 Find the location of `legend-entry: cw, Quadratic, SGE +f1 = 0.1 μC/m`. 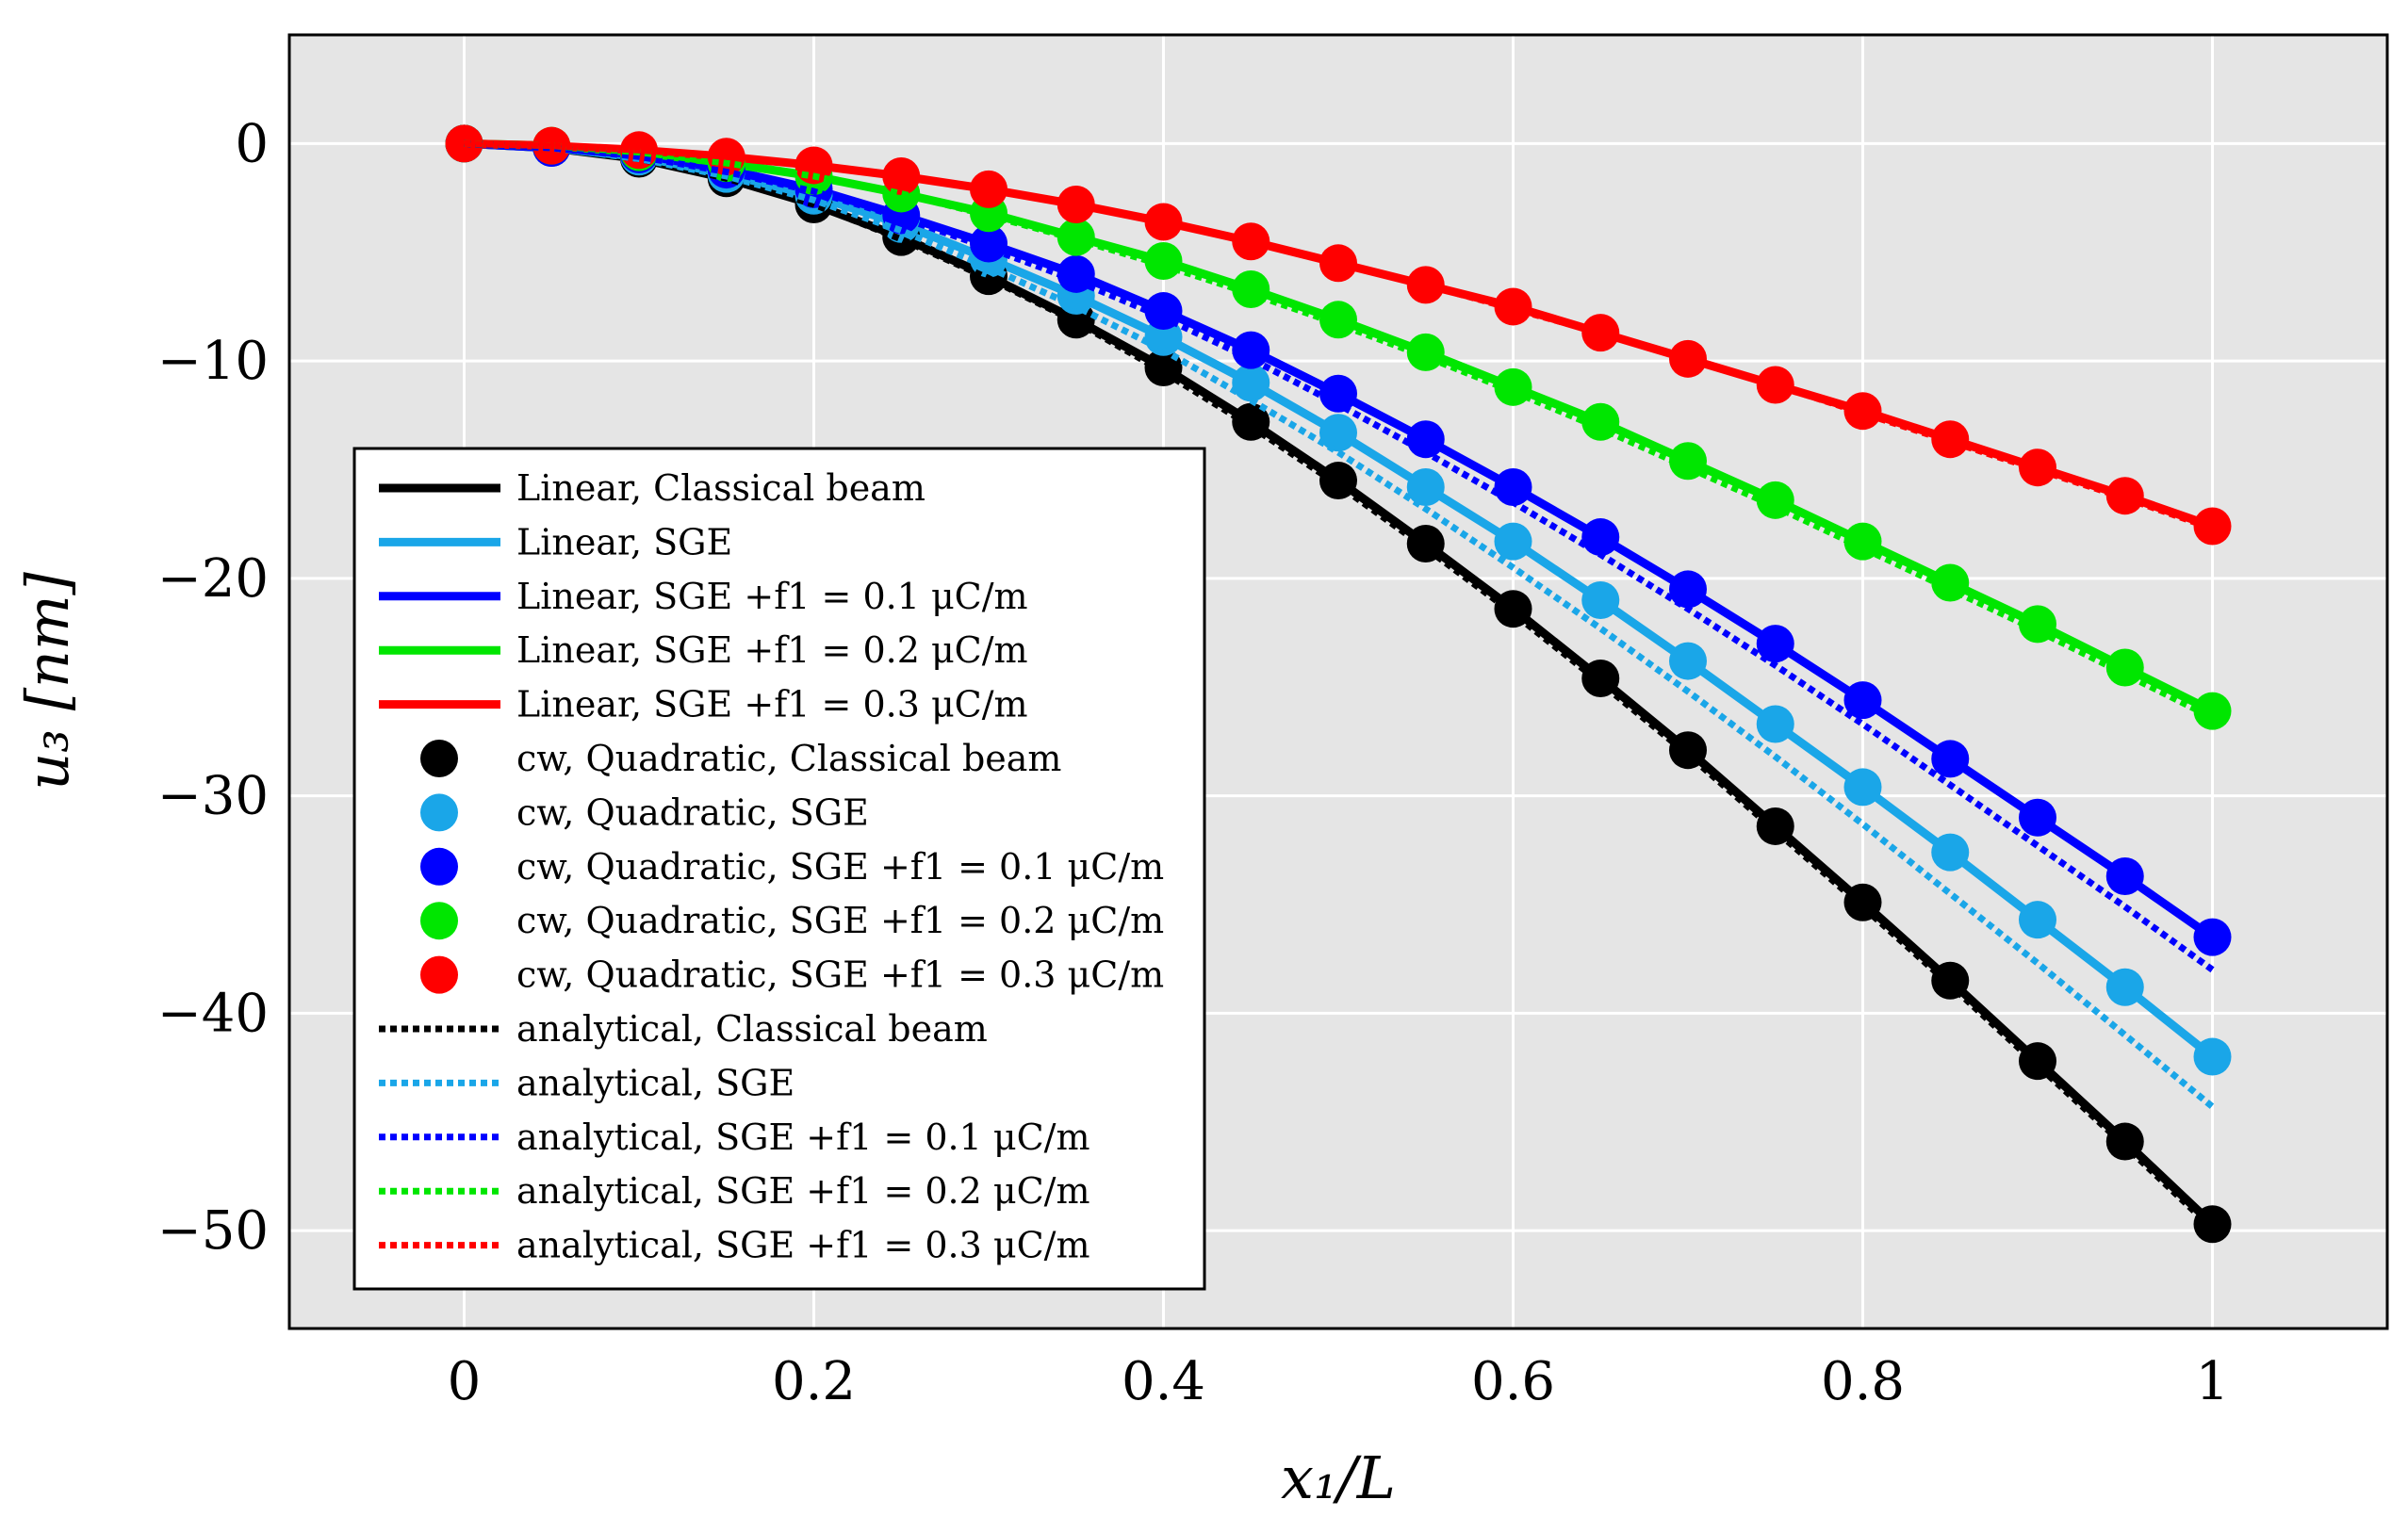

legend-entry: cw, Quadratic, SGE +f1 = 0.1 μC/m is located at coordinates (792, 867).